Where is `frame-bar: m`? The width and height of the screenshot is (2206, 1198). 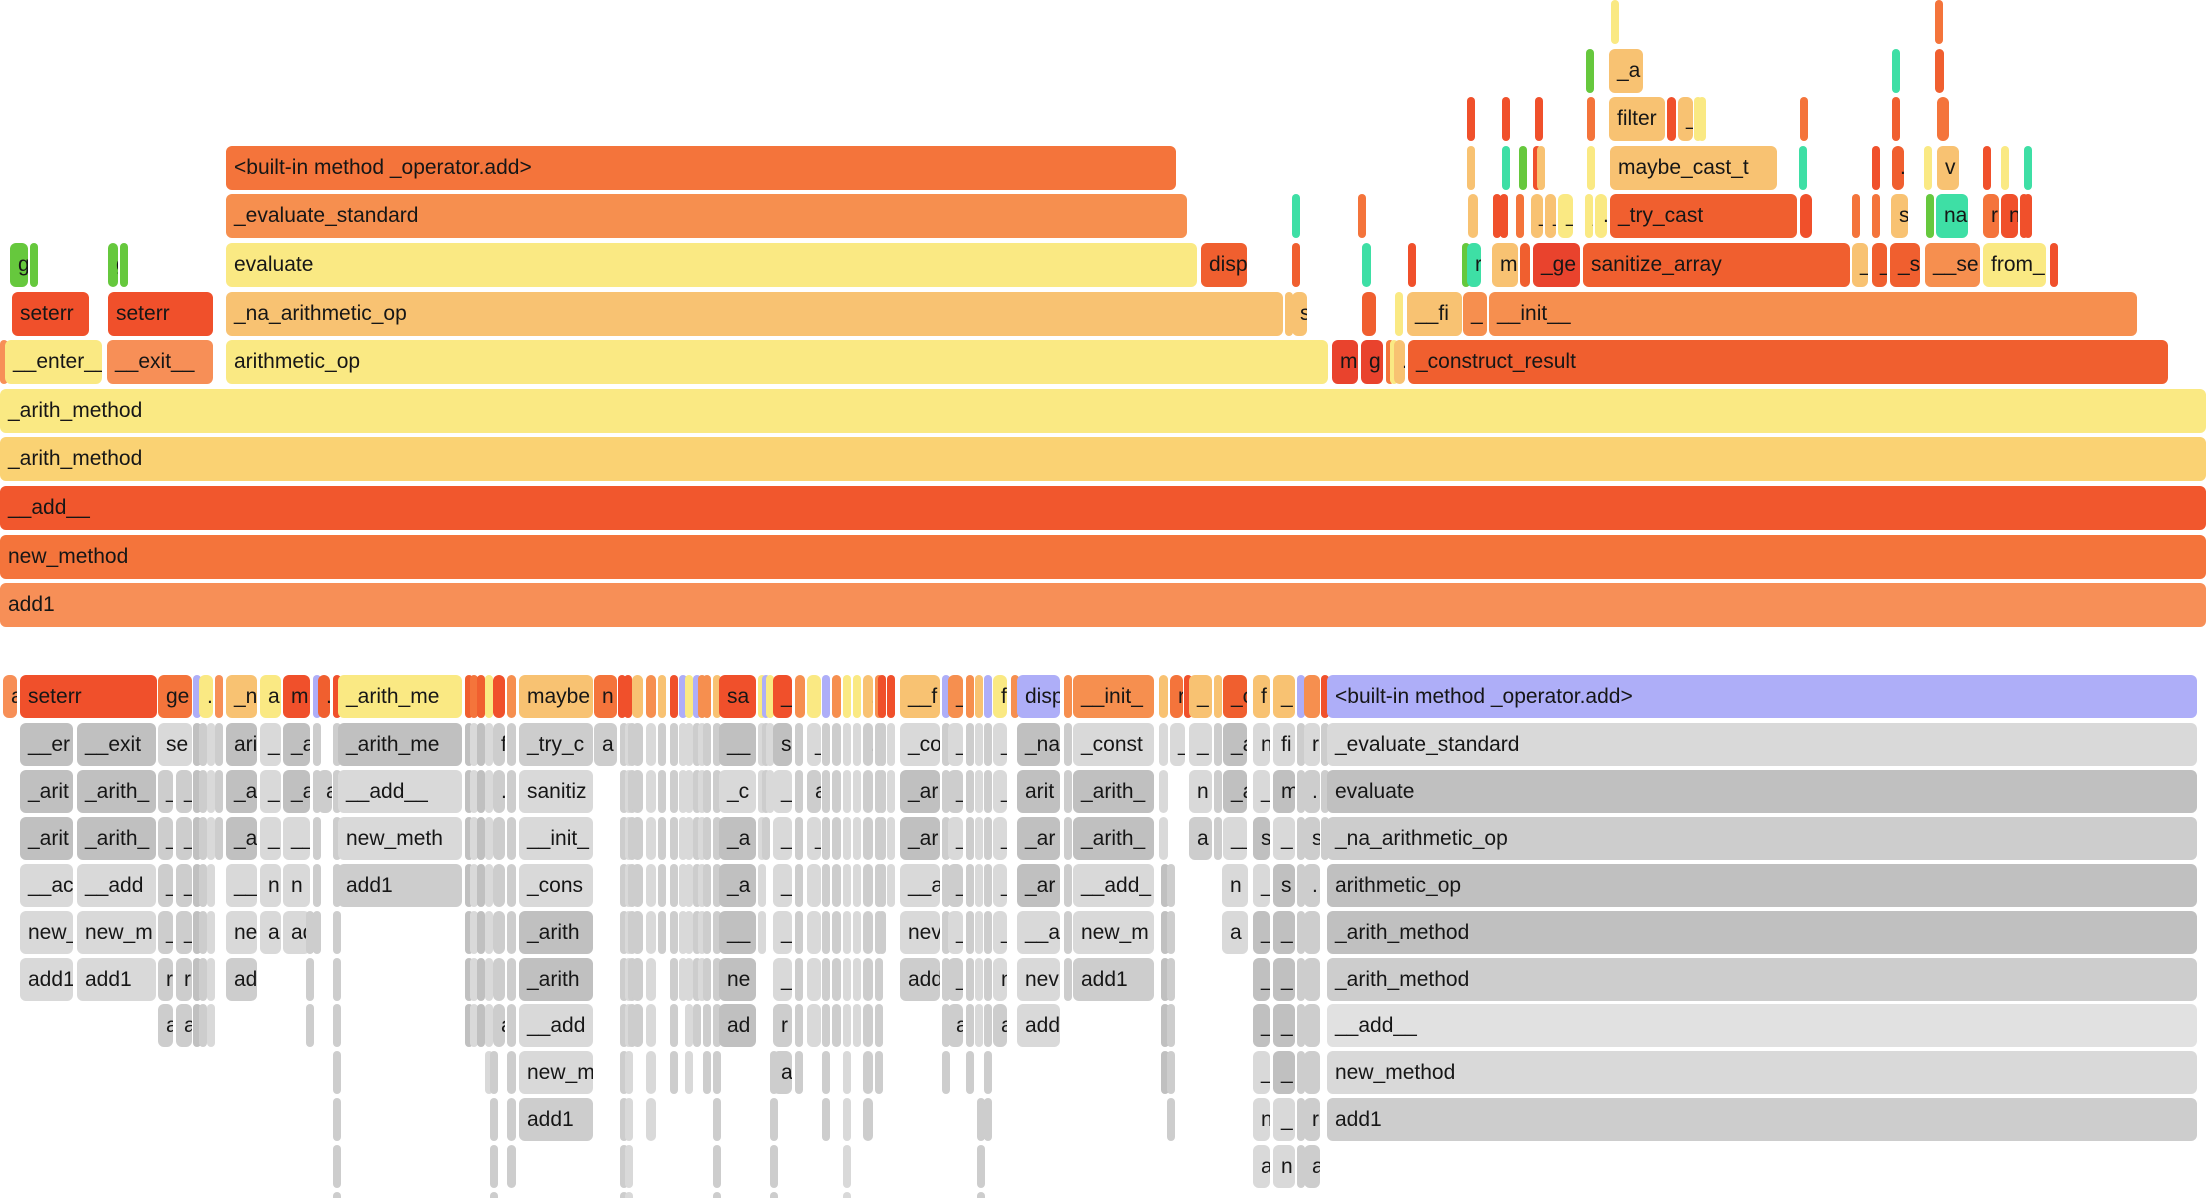
frame-bar: m is located at coordinates (296, 696).